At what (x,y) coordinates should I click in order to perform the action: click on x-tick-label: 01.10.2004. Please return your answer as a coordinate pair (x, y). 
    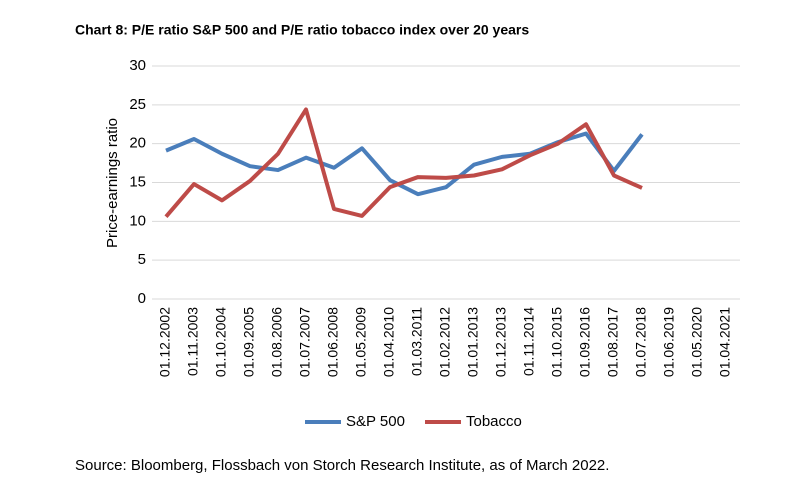
    Looking at the image, I should click on (221, 342).